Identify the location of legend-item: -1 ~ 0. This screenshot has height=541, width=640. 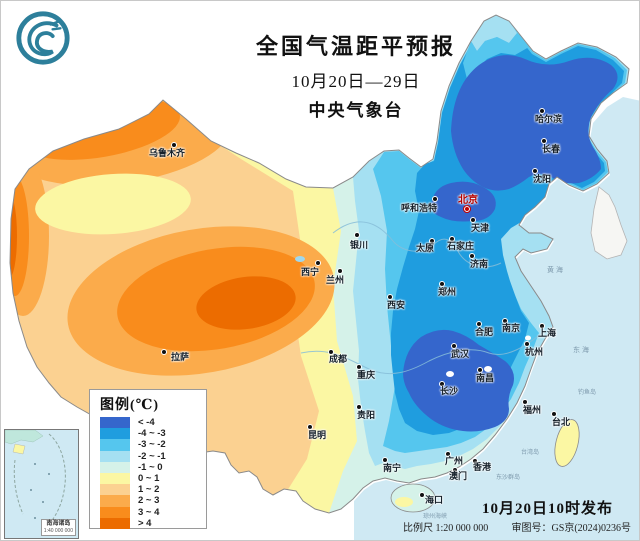
(150, 467).